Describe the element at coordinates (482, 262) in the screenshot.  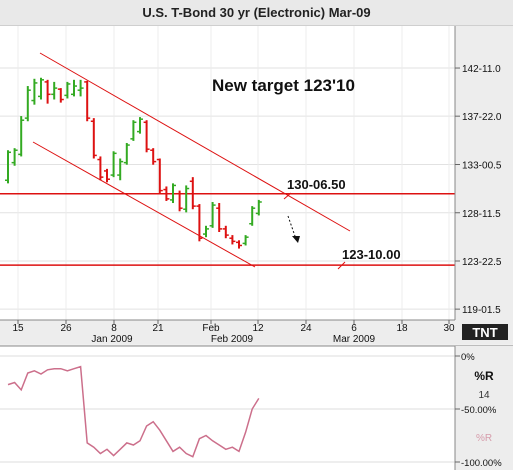
I see `price-tick-label: 123-22.5` at that location.